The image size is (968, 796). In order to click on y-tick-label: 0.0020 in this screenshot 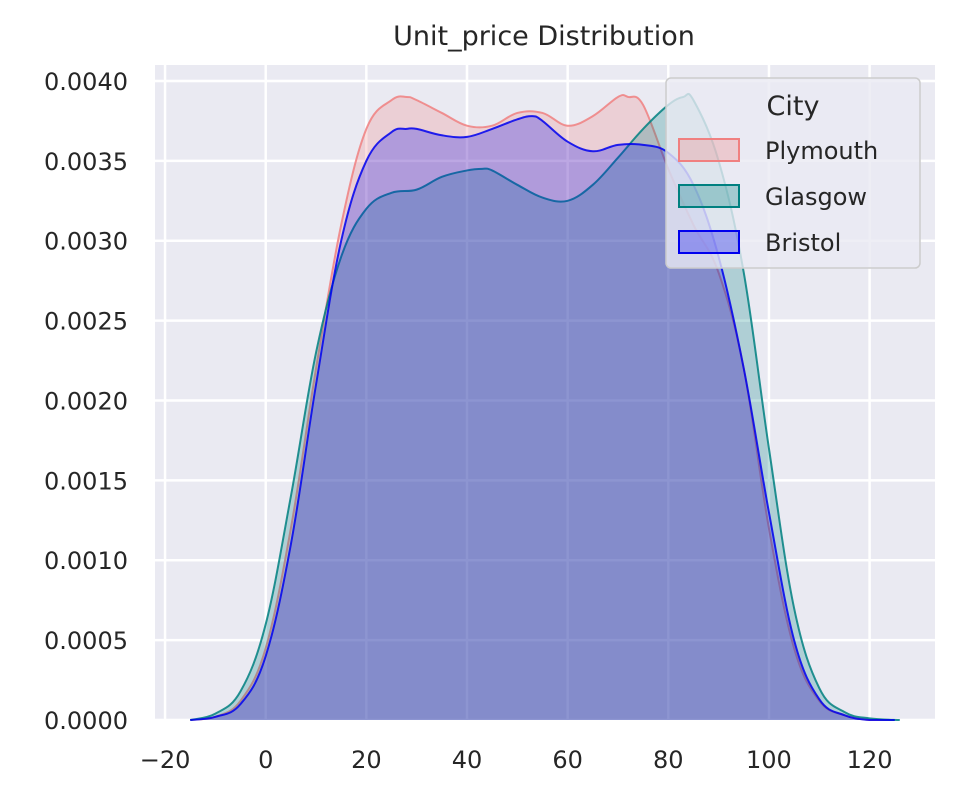, I will do `click(86, 401)`.